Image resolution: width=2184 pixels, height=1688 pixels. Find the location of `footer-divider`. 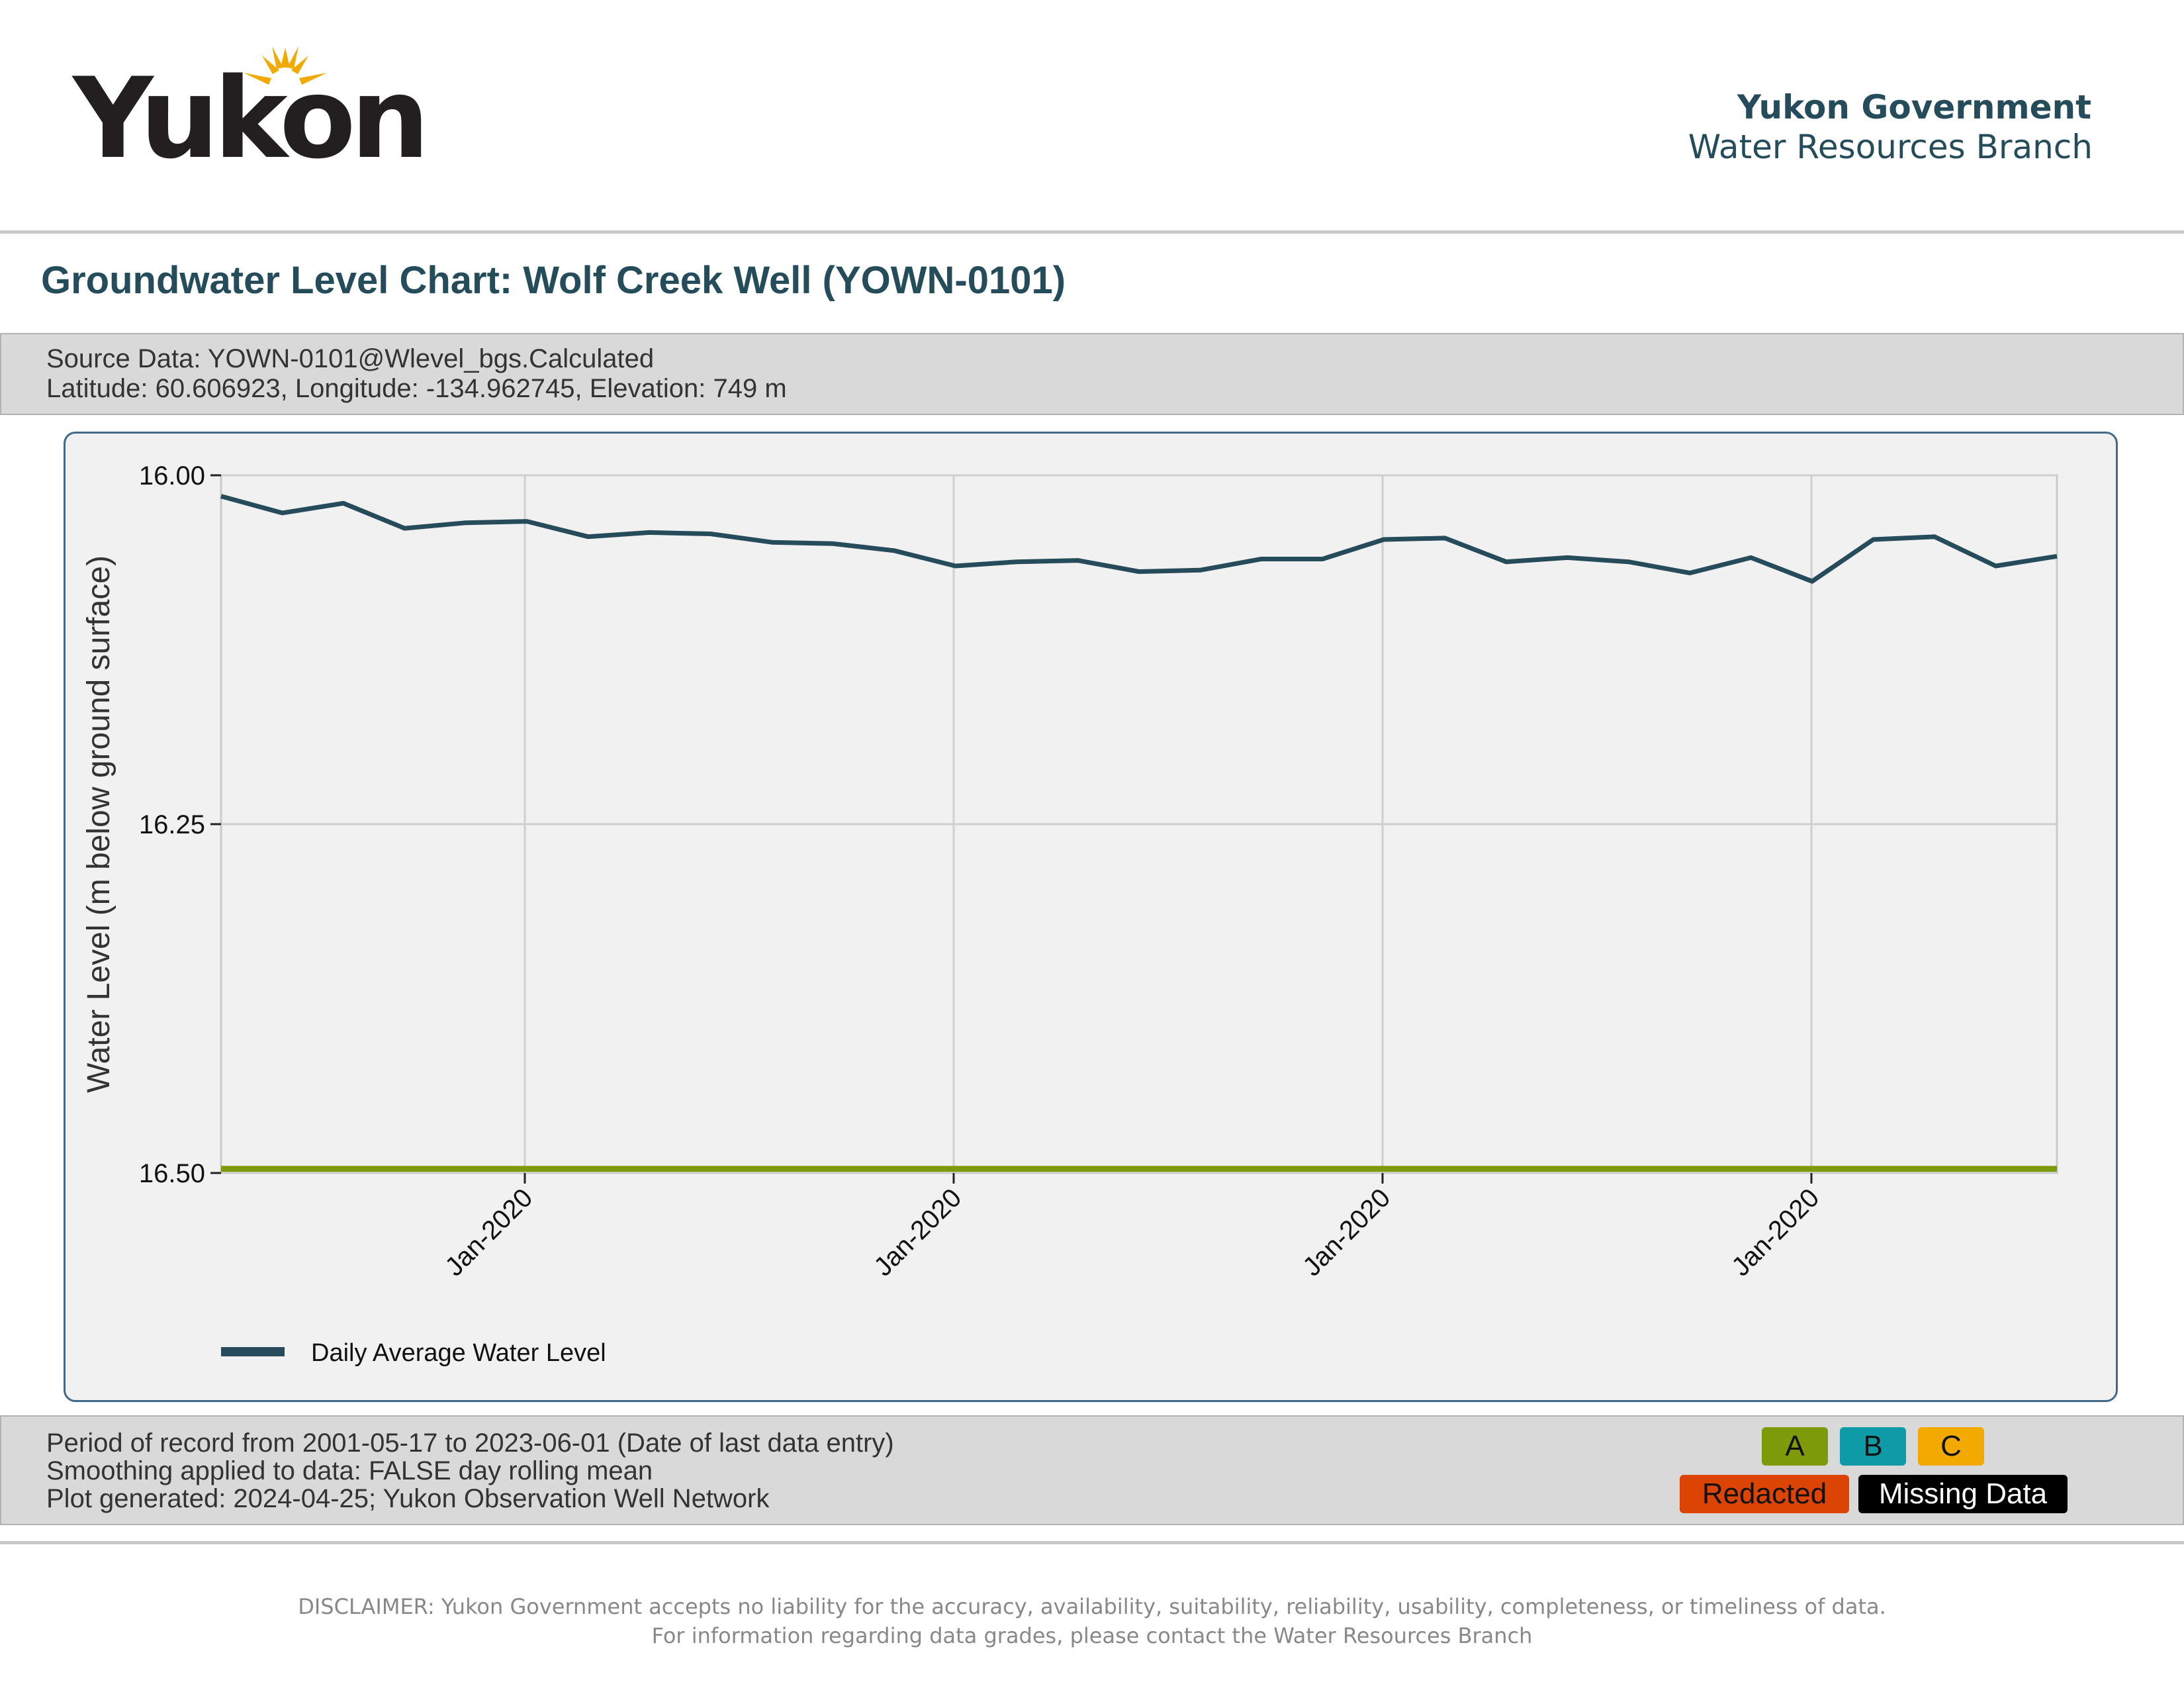

footer-divider is located at coordinates (1092, 1542).